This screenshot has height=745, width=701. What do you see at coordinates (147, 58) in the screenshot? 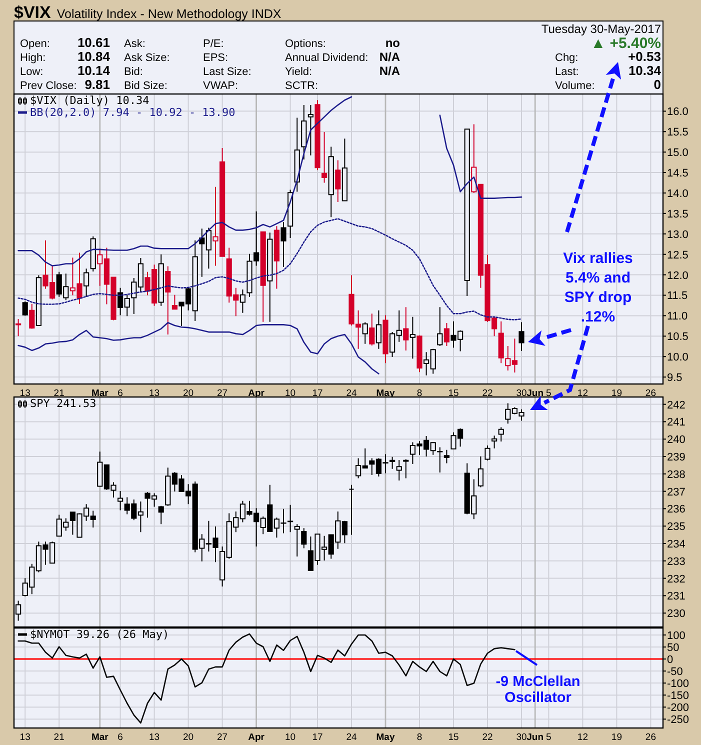
I see `text: Ask Size:` at bounding box center [147, 58].